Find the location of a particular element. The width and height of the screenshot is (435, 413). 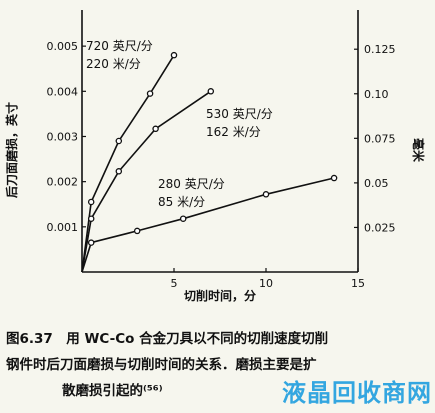

caption-line-2: 钢件时后刀面磨损与切削时间的关系．磨损主要是扩 is located at coordinates (161, 365).